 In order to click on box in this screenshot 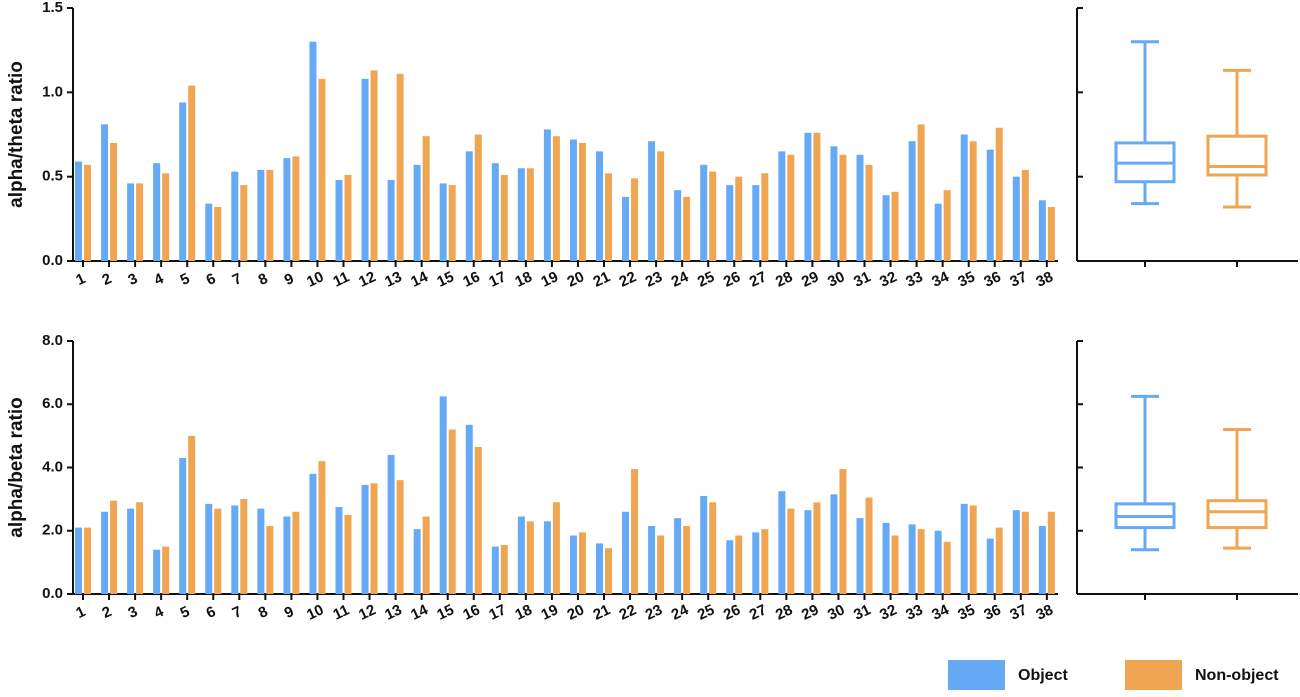, I will do `click(1237, 514)`.